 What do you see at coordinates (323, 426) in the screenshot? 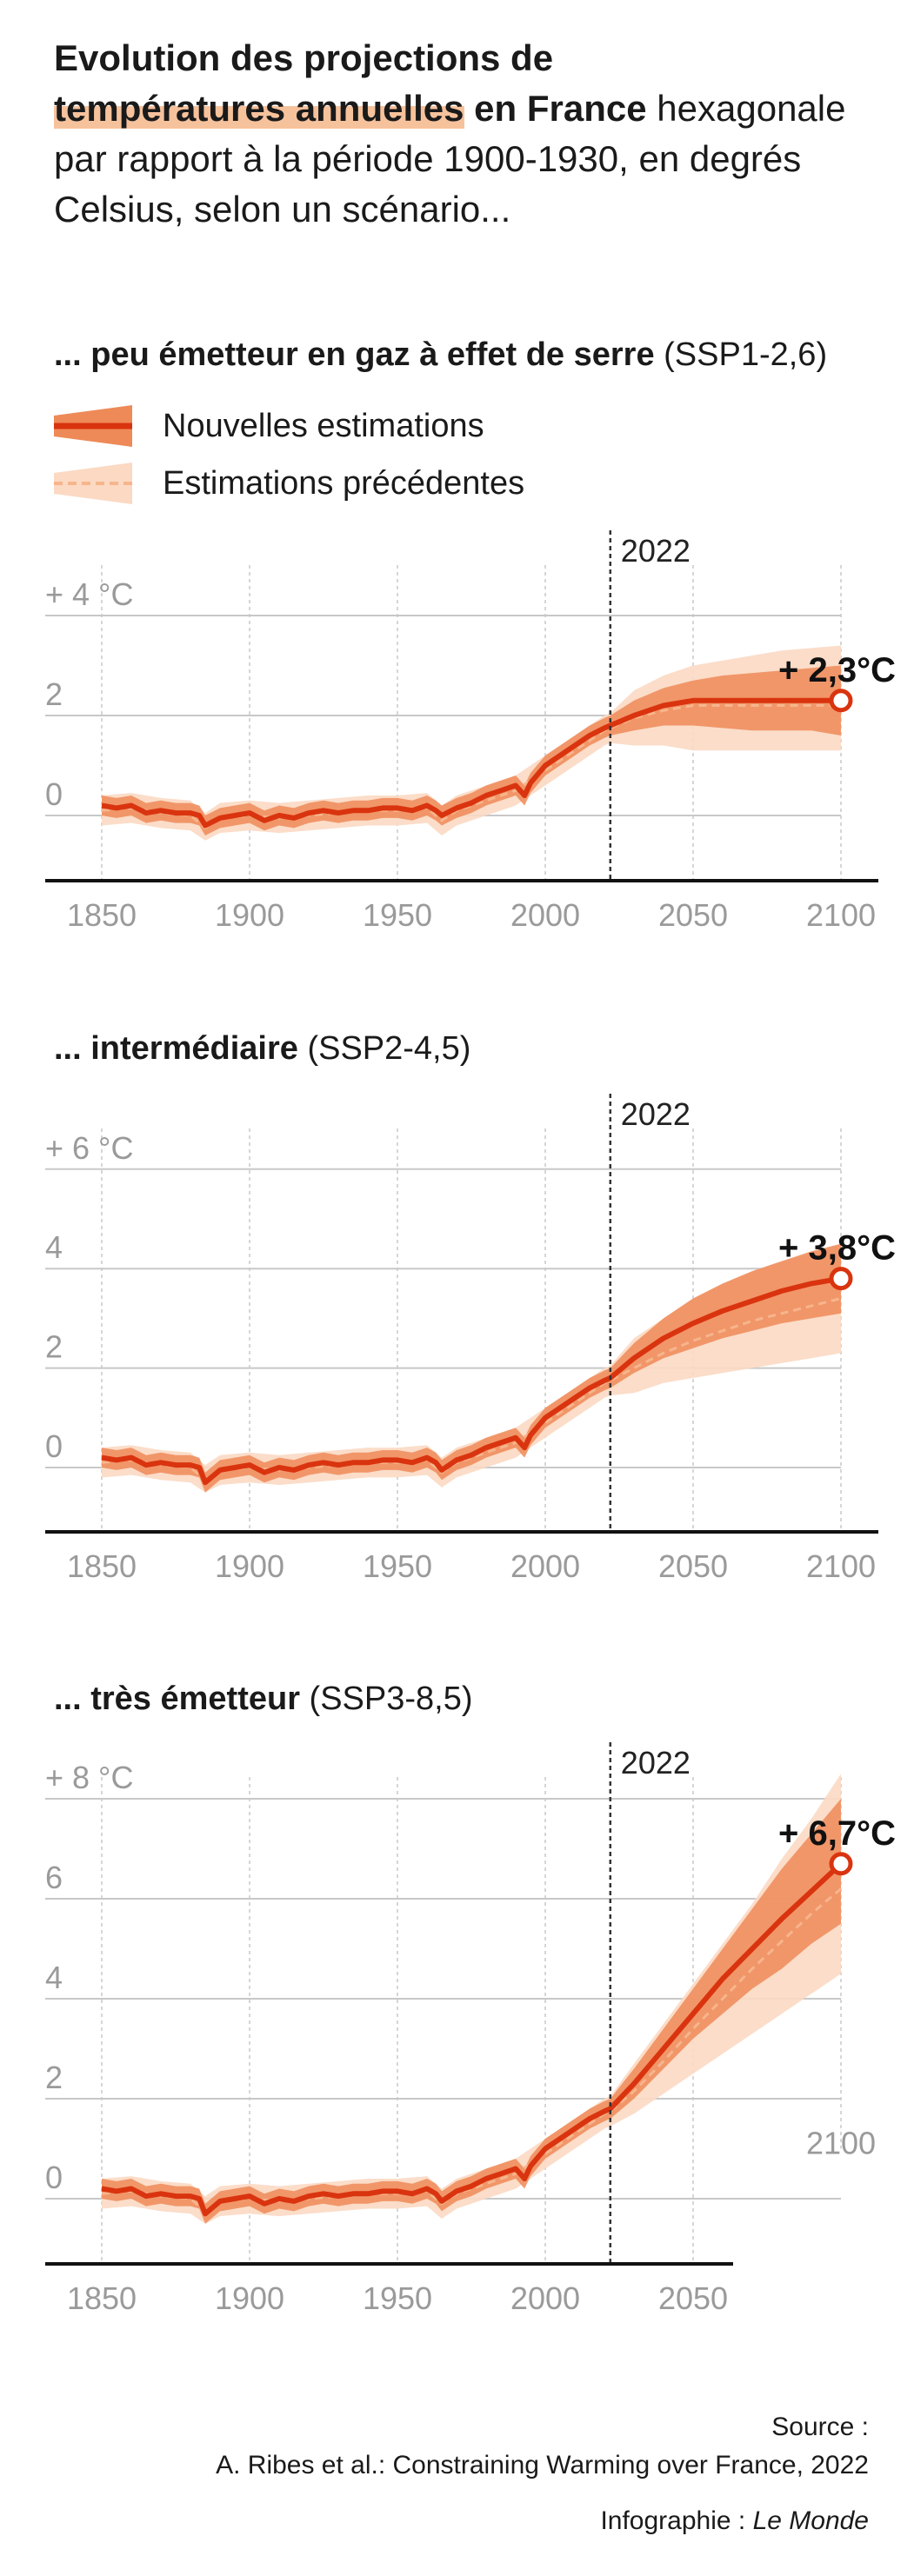
I see `legend-label-new: Nouvelles estimations` at bounding box center [323, 426].